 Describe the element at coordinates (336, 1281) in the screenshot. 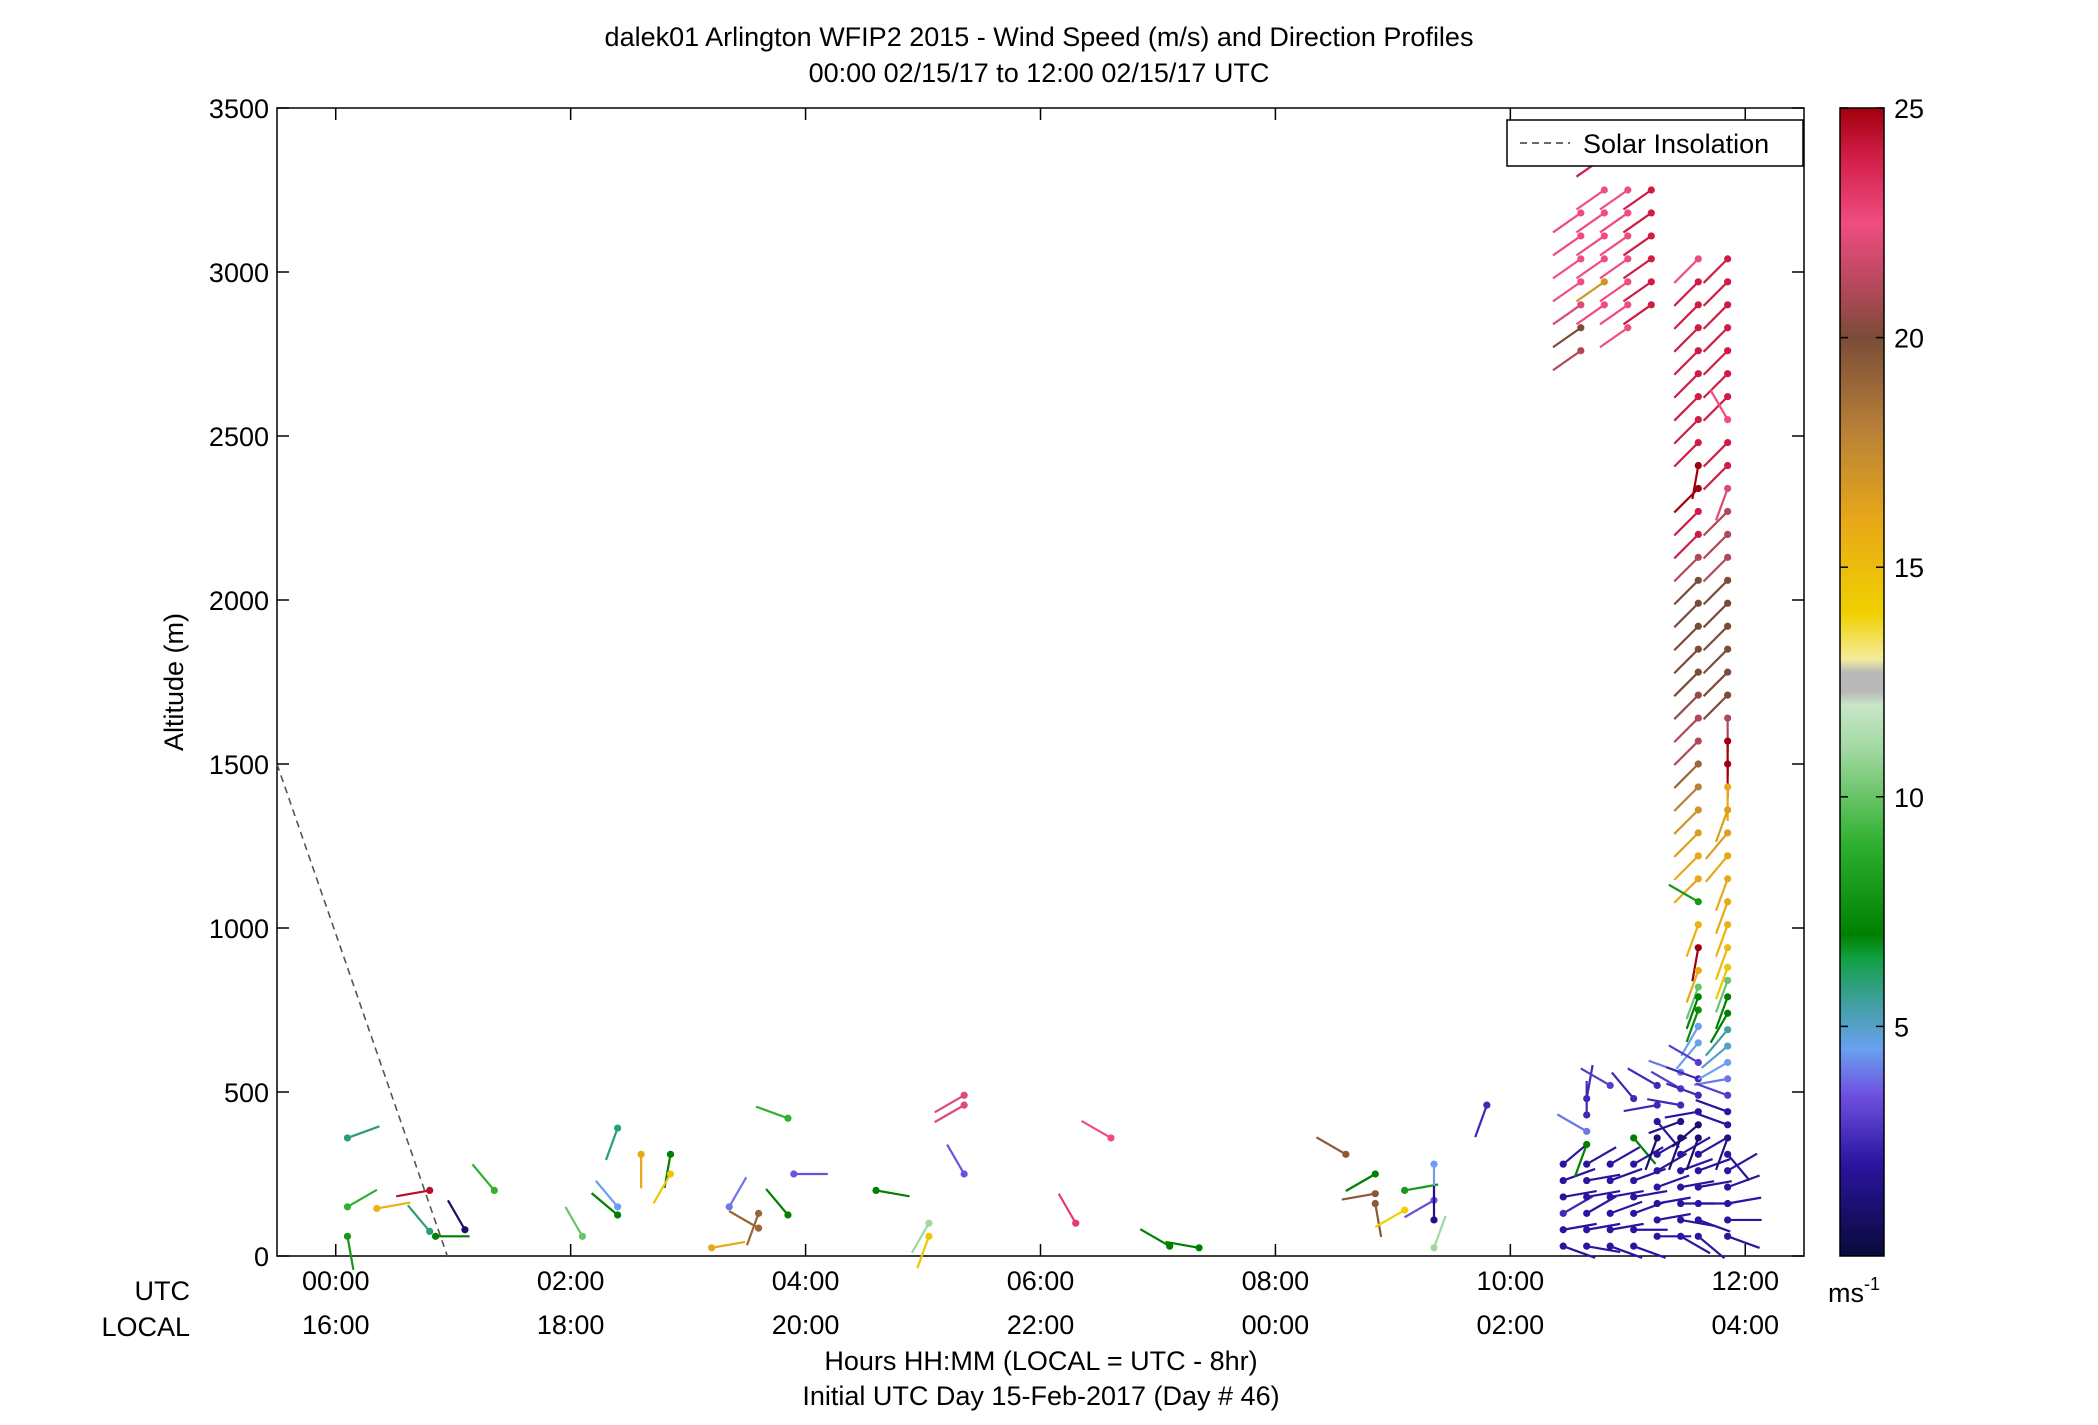

I see `x-tick-label-utc: 00:00` at that location.